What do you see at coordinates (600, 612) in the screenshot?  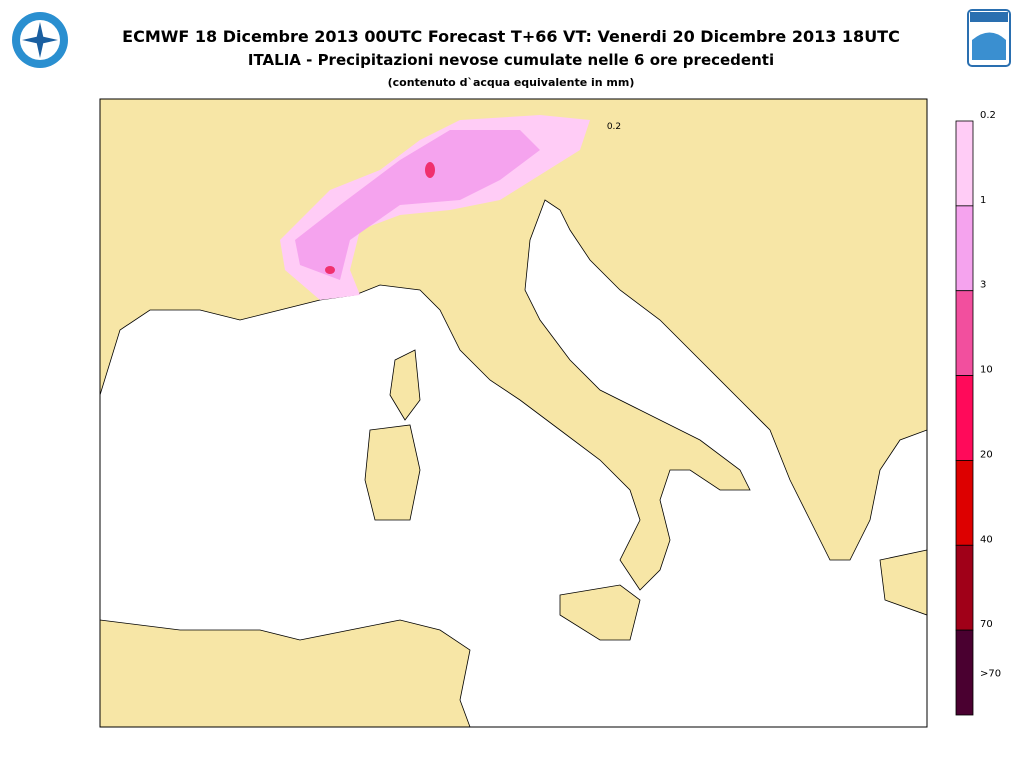 I see `sicily` at bounding box center [600, 612].